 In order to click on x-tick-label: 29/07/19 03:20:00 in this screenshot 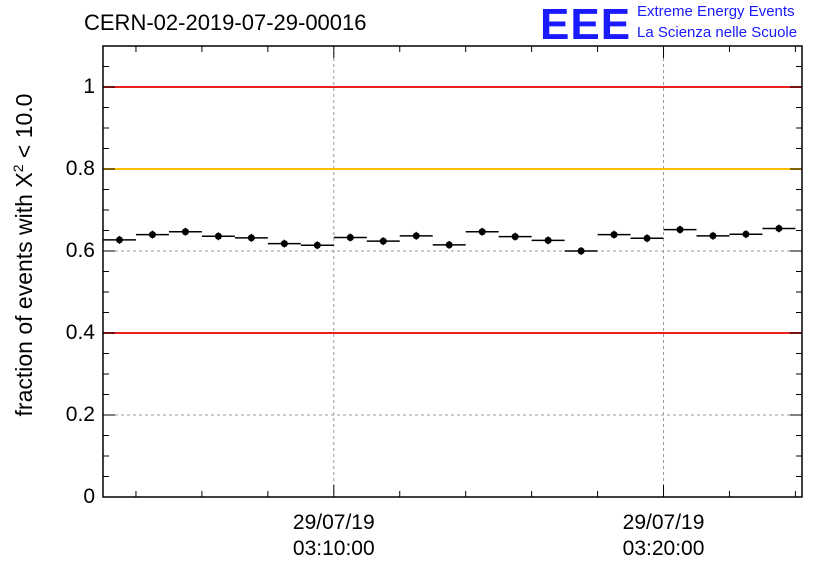, I will do `click(664, 536)`.